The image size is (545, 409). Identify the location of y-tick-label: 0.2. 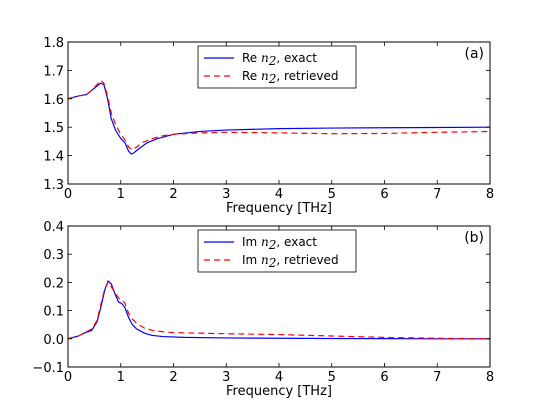
(53, 283).